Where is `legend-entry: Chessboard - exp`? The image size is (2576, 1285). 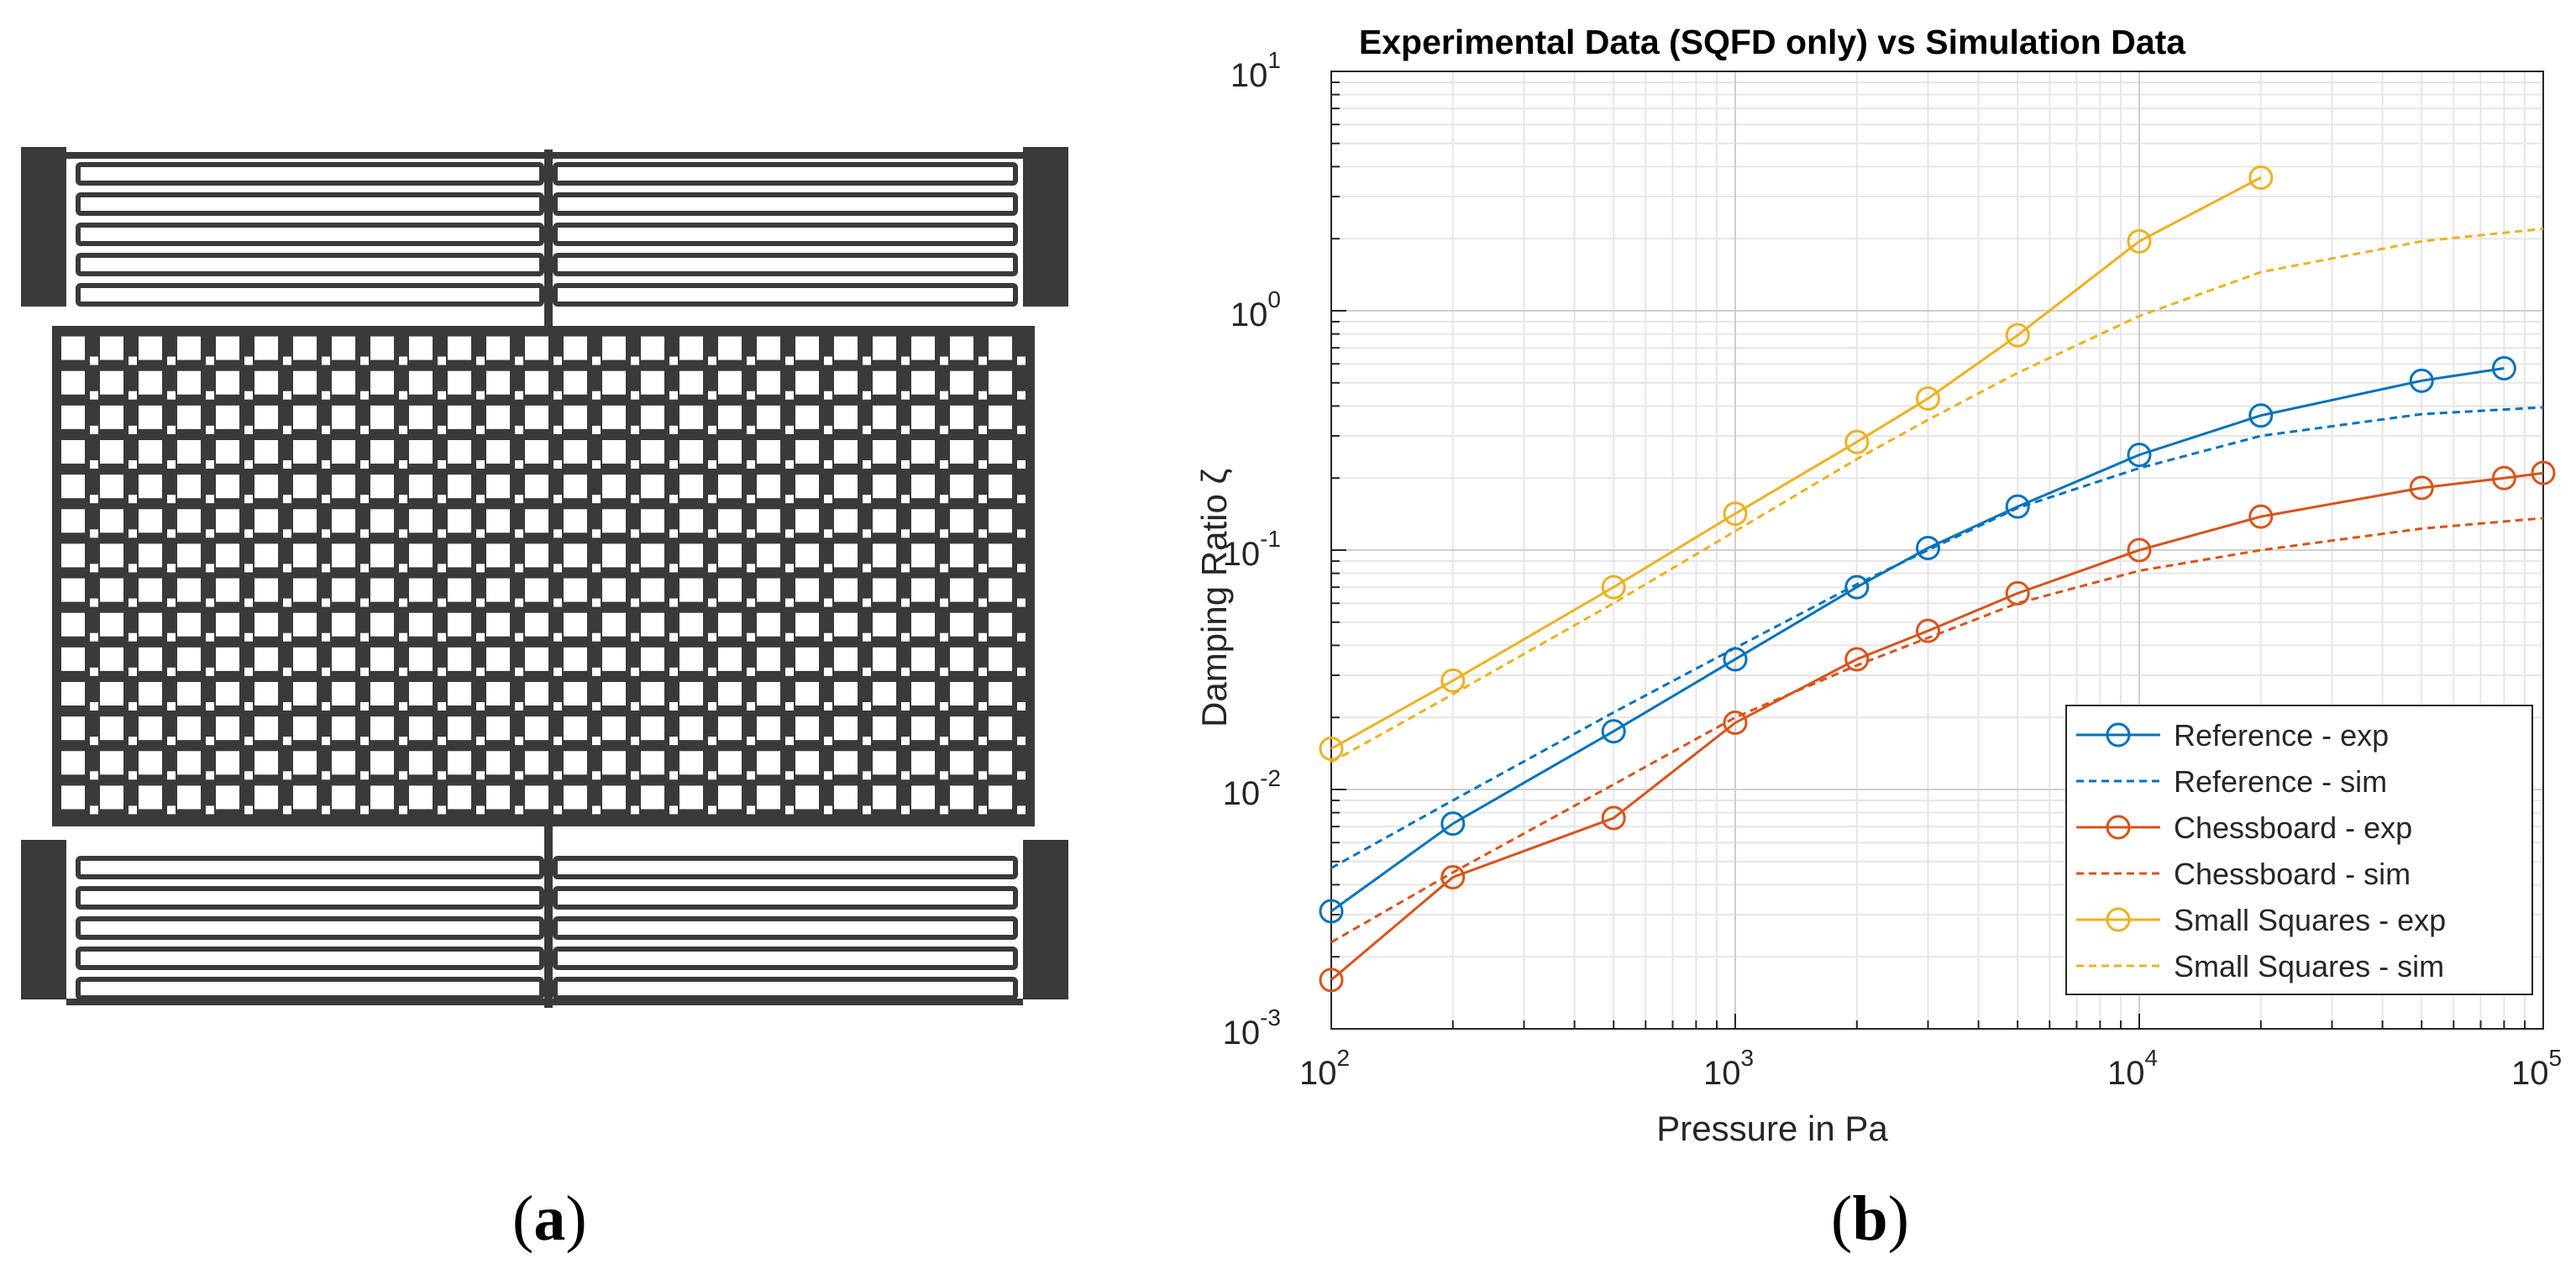 legend-entry: Chessboard - exp is located at coordinates (2293, 827).